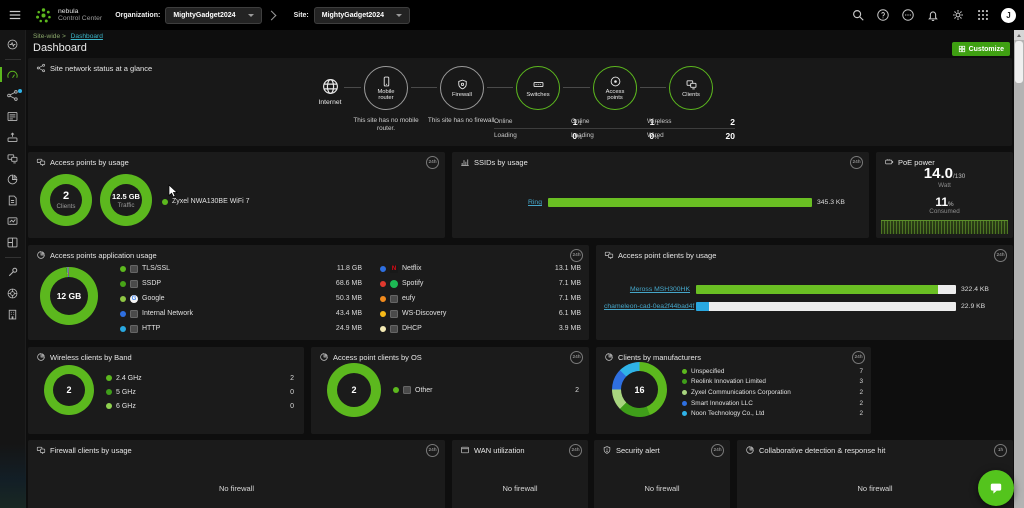 This screenshot has width=1024, height=508. Describe the element at coordinates (409, 298) in the screenshot. I see `legend-label: eufy` at that location.